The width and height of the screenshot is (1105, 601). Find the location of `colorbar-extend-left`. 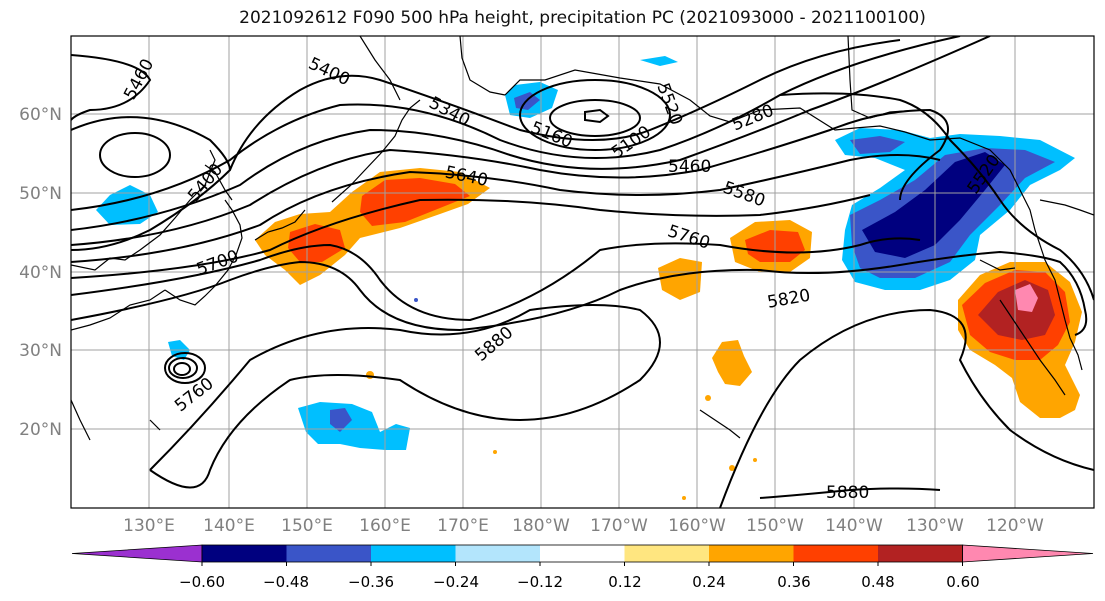

colorbar-extend-left is located at coordinates (137, 553).